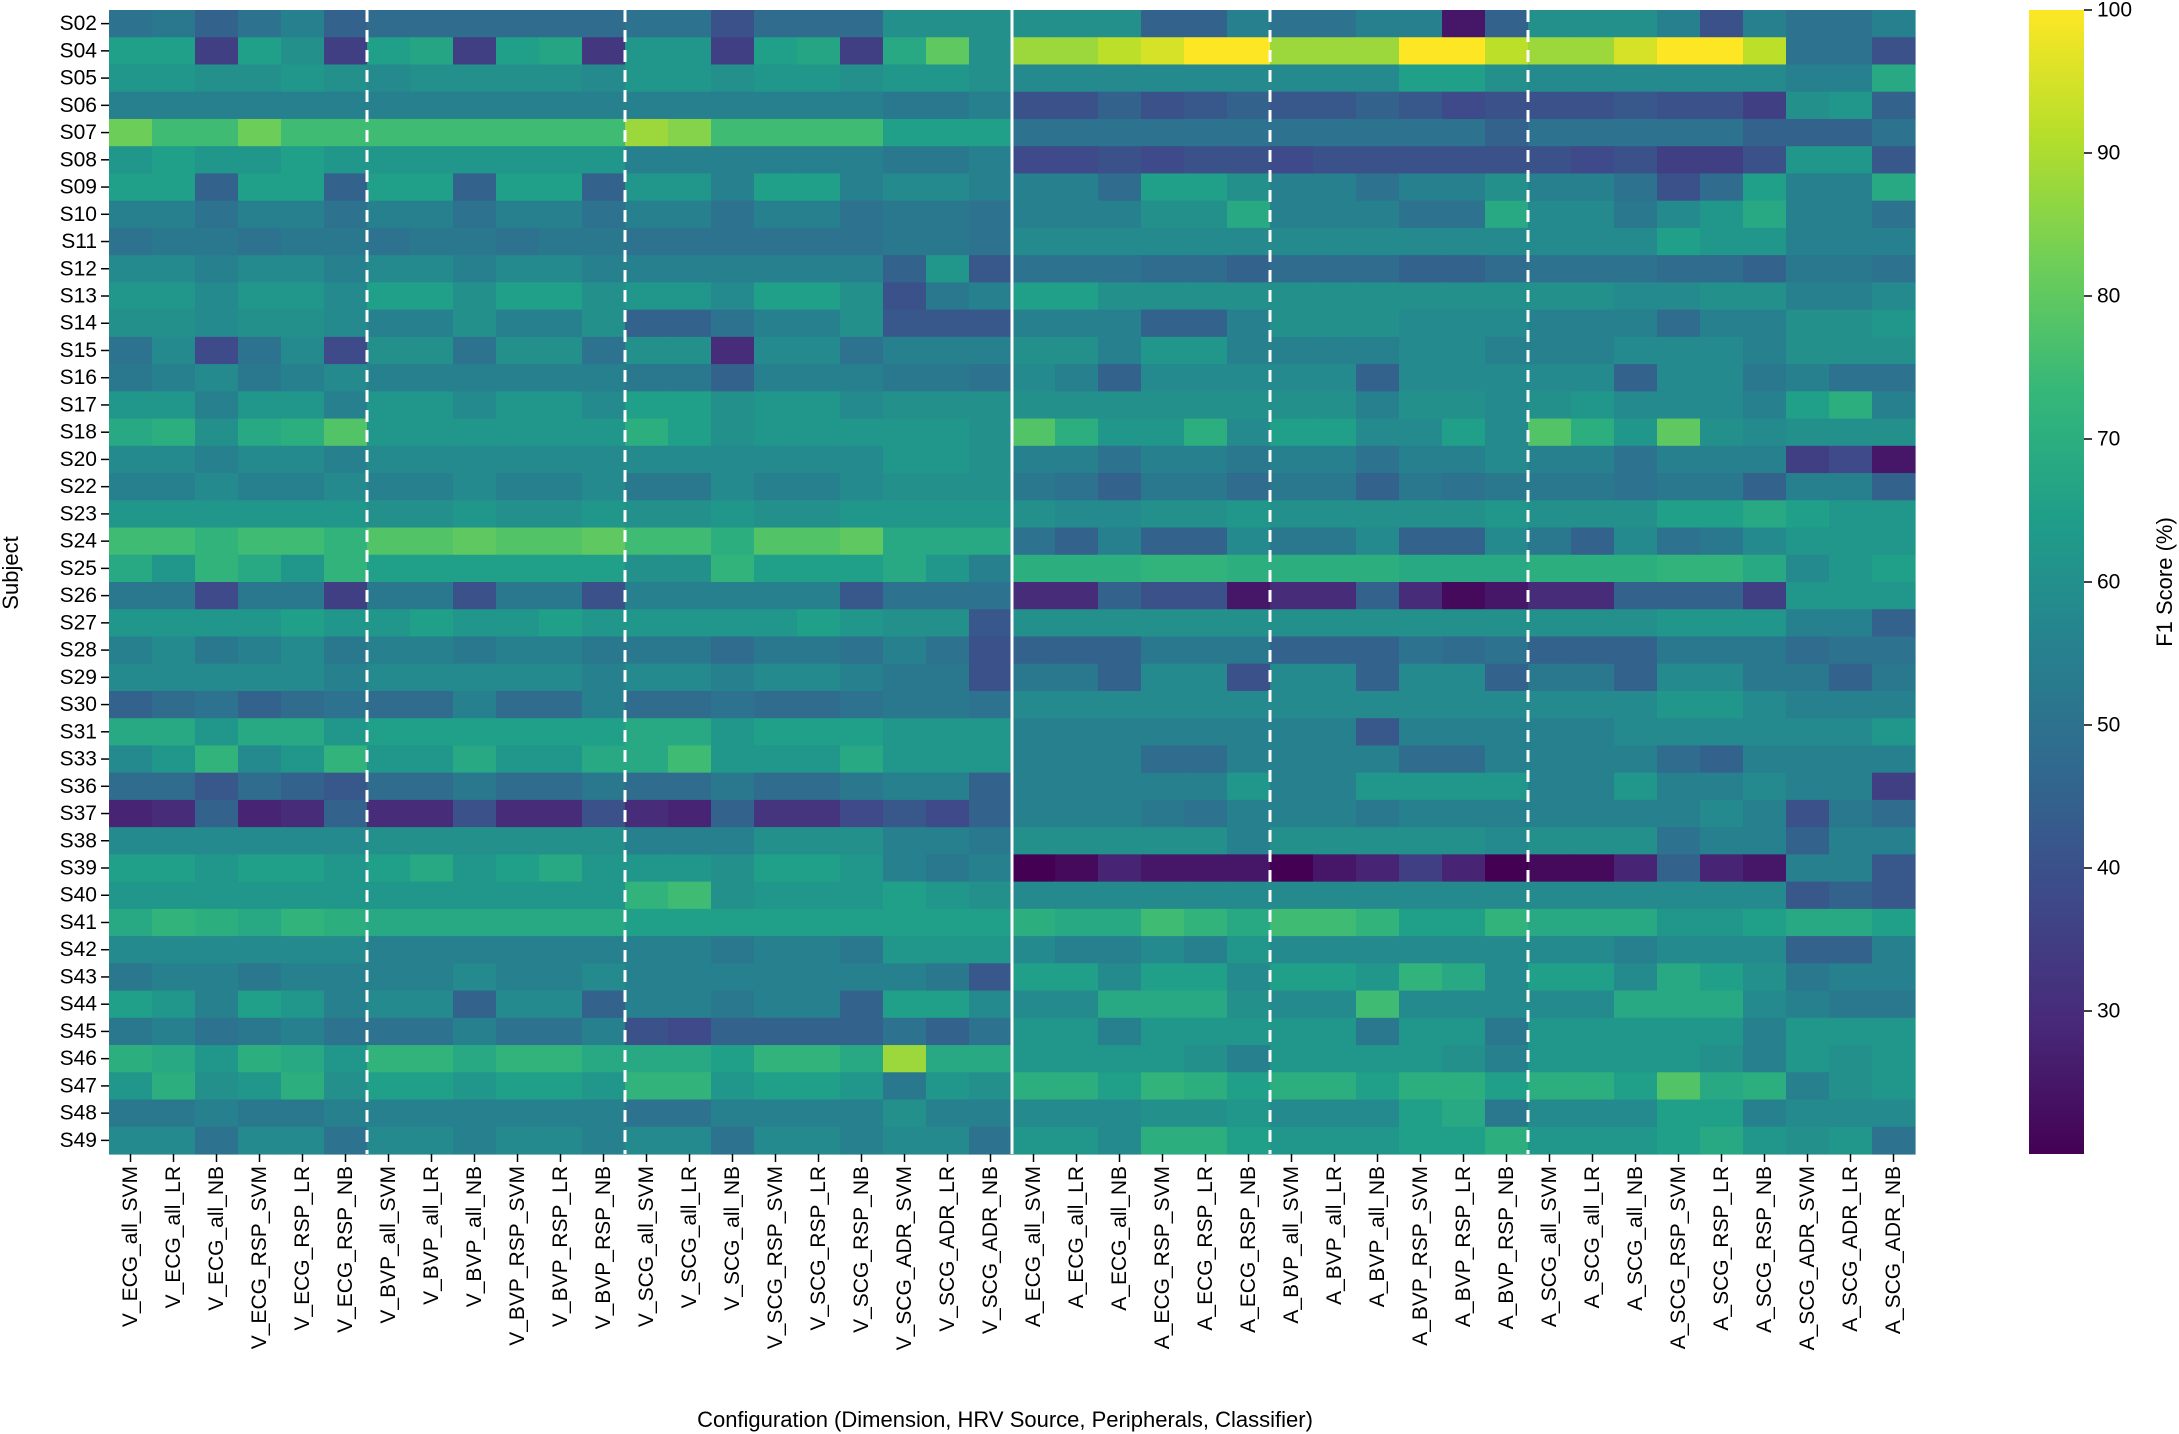 The height and width of the screenshot is (1434, 2179). What do you see at coordinates (78, 786) in the screenshot?
I see `y-tick-label: S36` at bounding box center [78, 786].